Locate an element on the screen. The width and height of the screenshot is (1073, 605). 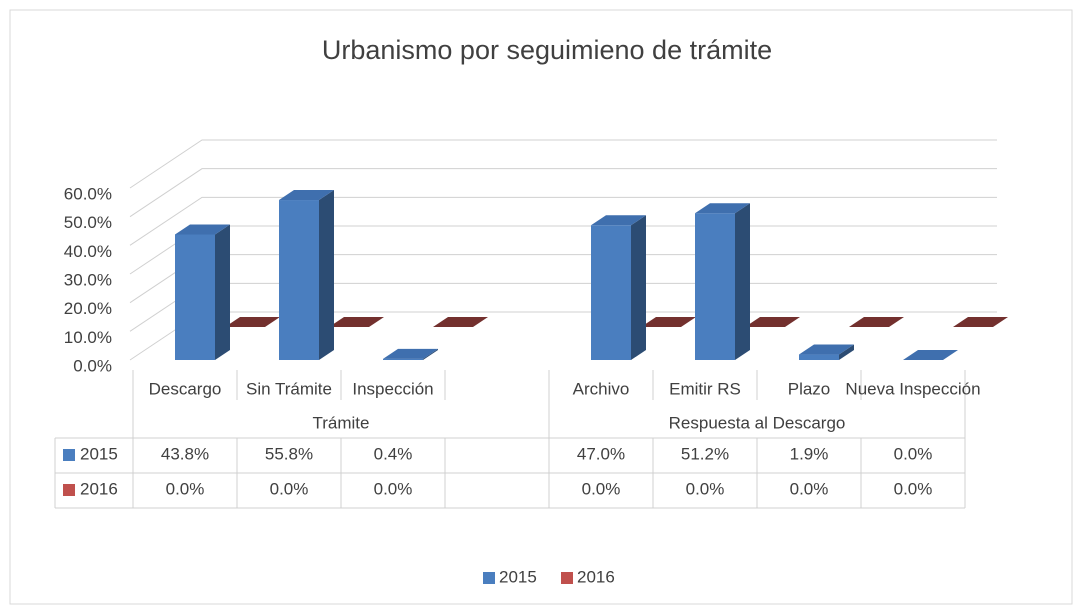
data-table-cell: 55.8% is located at coordinates (289, 453).